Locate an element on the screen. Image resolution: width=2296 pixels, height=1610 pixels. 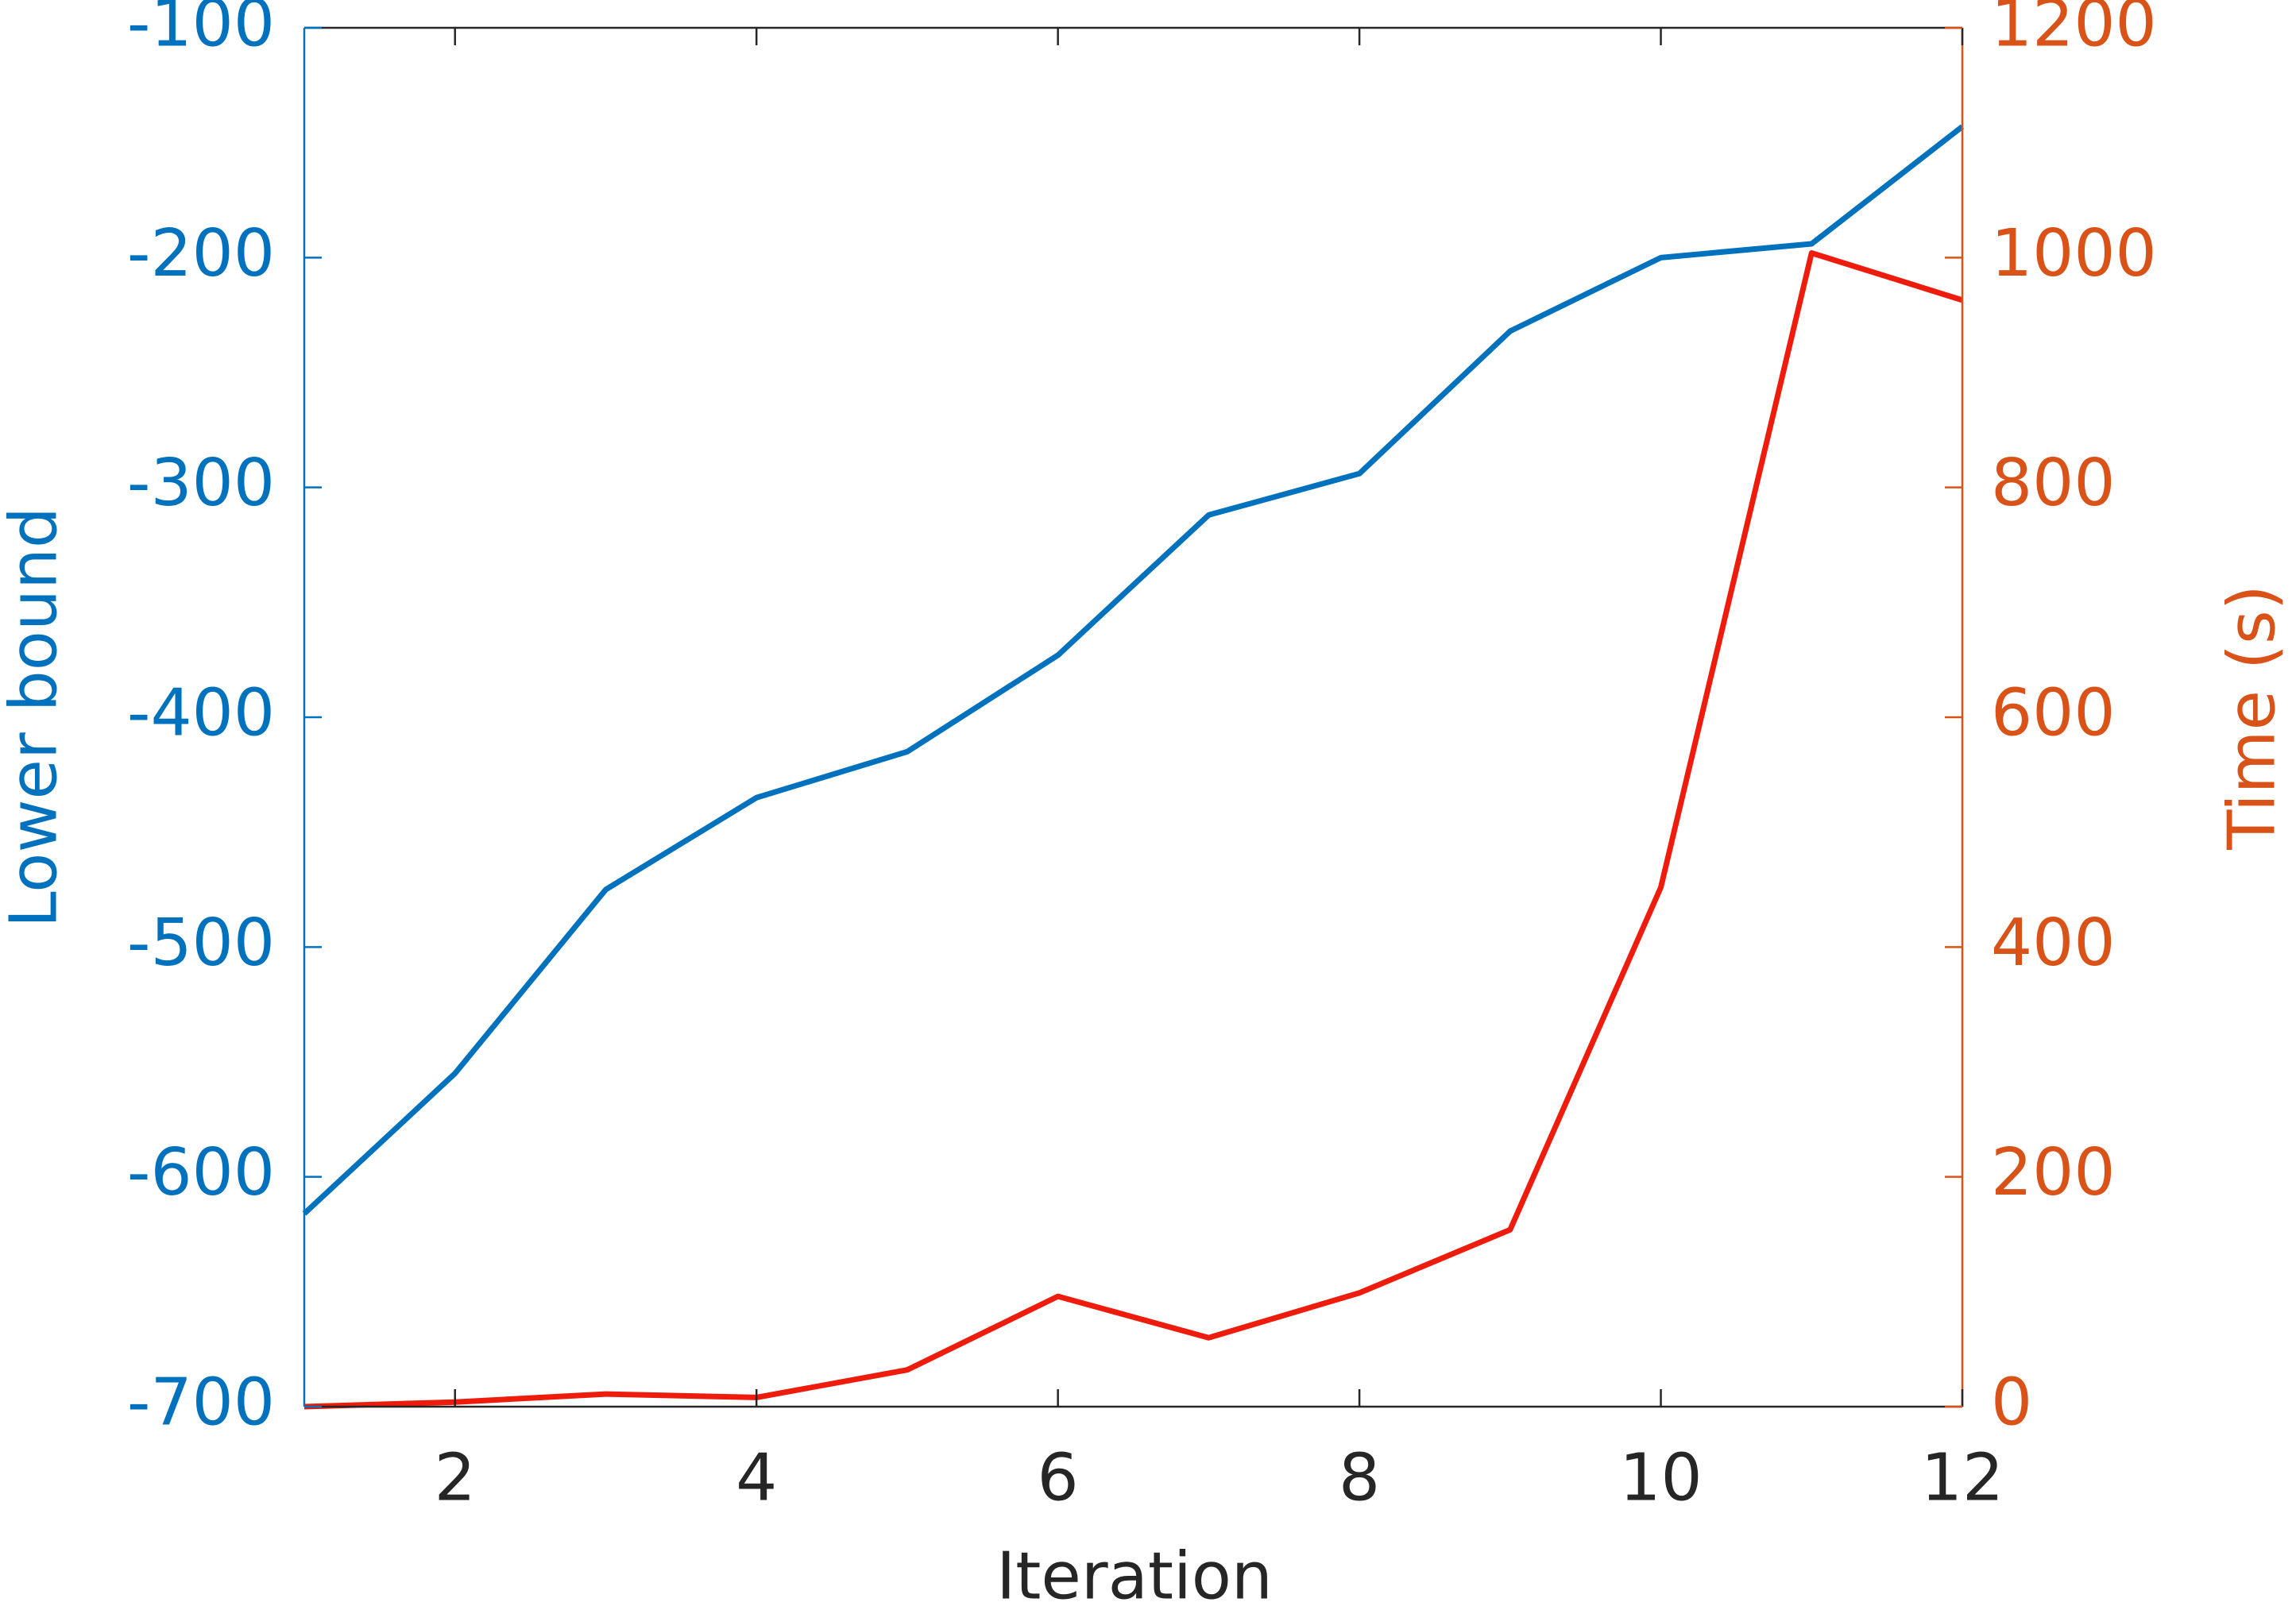
y-tick-label: -100 is located at coordinates (201, 30).